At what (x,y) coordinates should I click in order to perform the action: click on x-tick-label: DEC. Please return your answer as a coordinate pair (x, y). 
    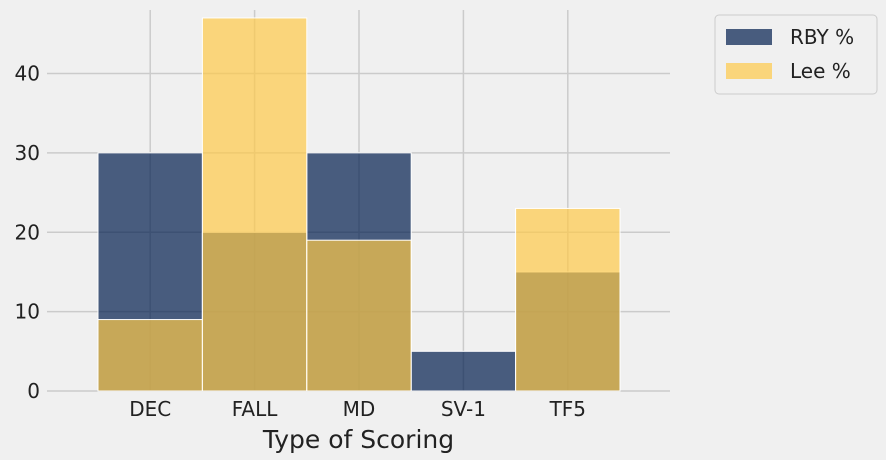
    Looking at the image, I should click on (150, 409).